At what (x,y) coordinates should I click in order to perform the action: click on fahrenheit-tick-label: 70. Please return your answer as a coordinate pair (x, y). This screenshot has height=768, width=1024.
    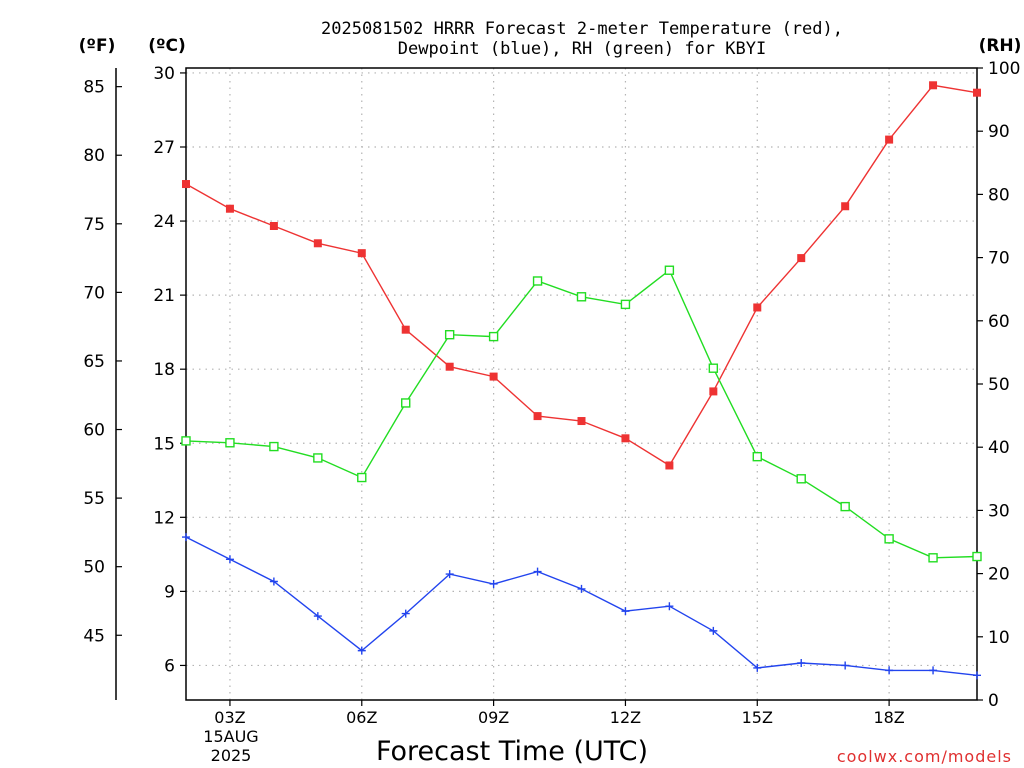
    Looking at the image, I should click on (94, 293).